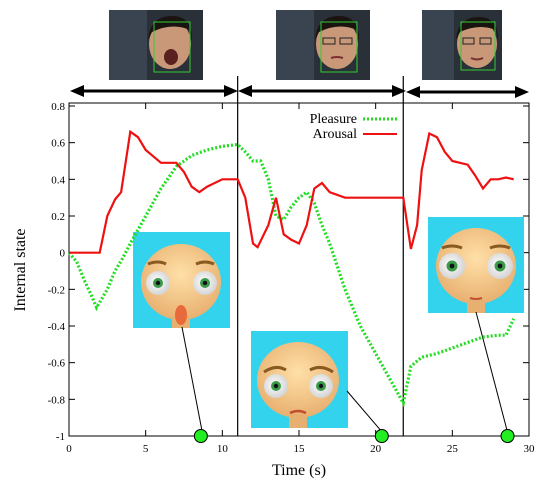  What do you see at coordinates (58, 180) in the screenshot?
I see `y-tick-label: 0.4` at bounding box center [58, 180].